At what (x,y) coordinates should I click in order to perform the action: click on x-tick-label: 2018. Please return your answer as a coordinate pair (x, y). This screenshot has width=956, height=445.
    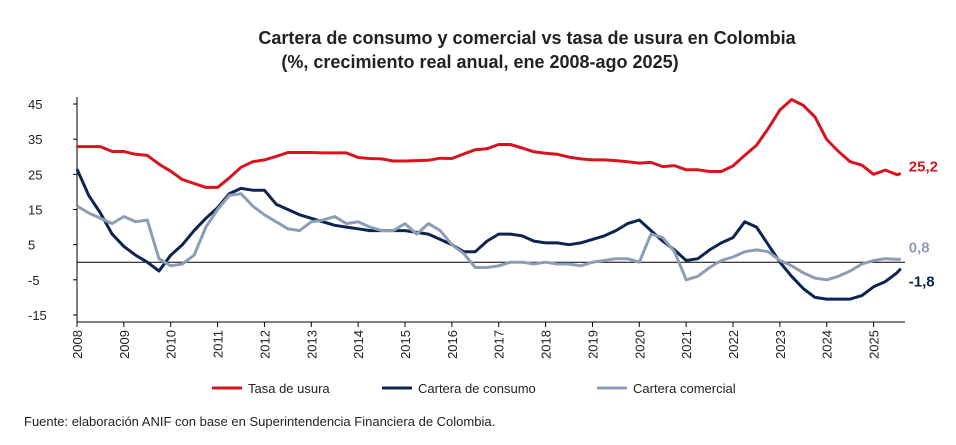
    Looking at the image, I should click on (546, 344).